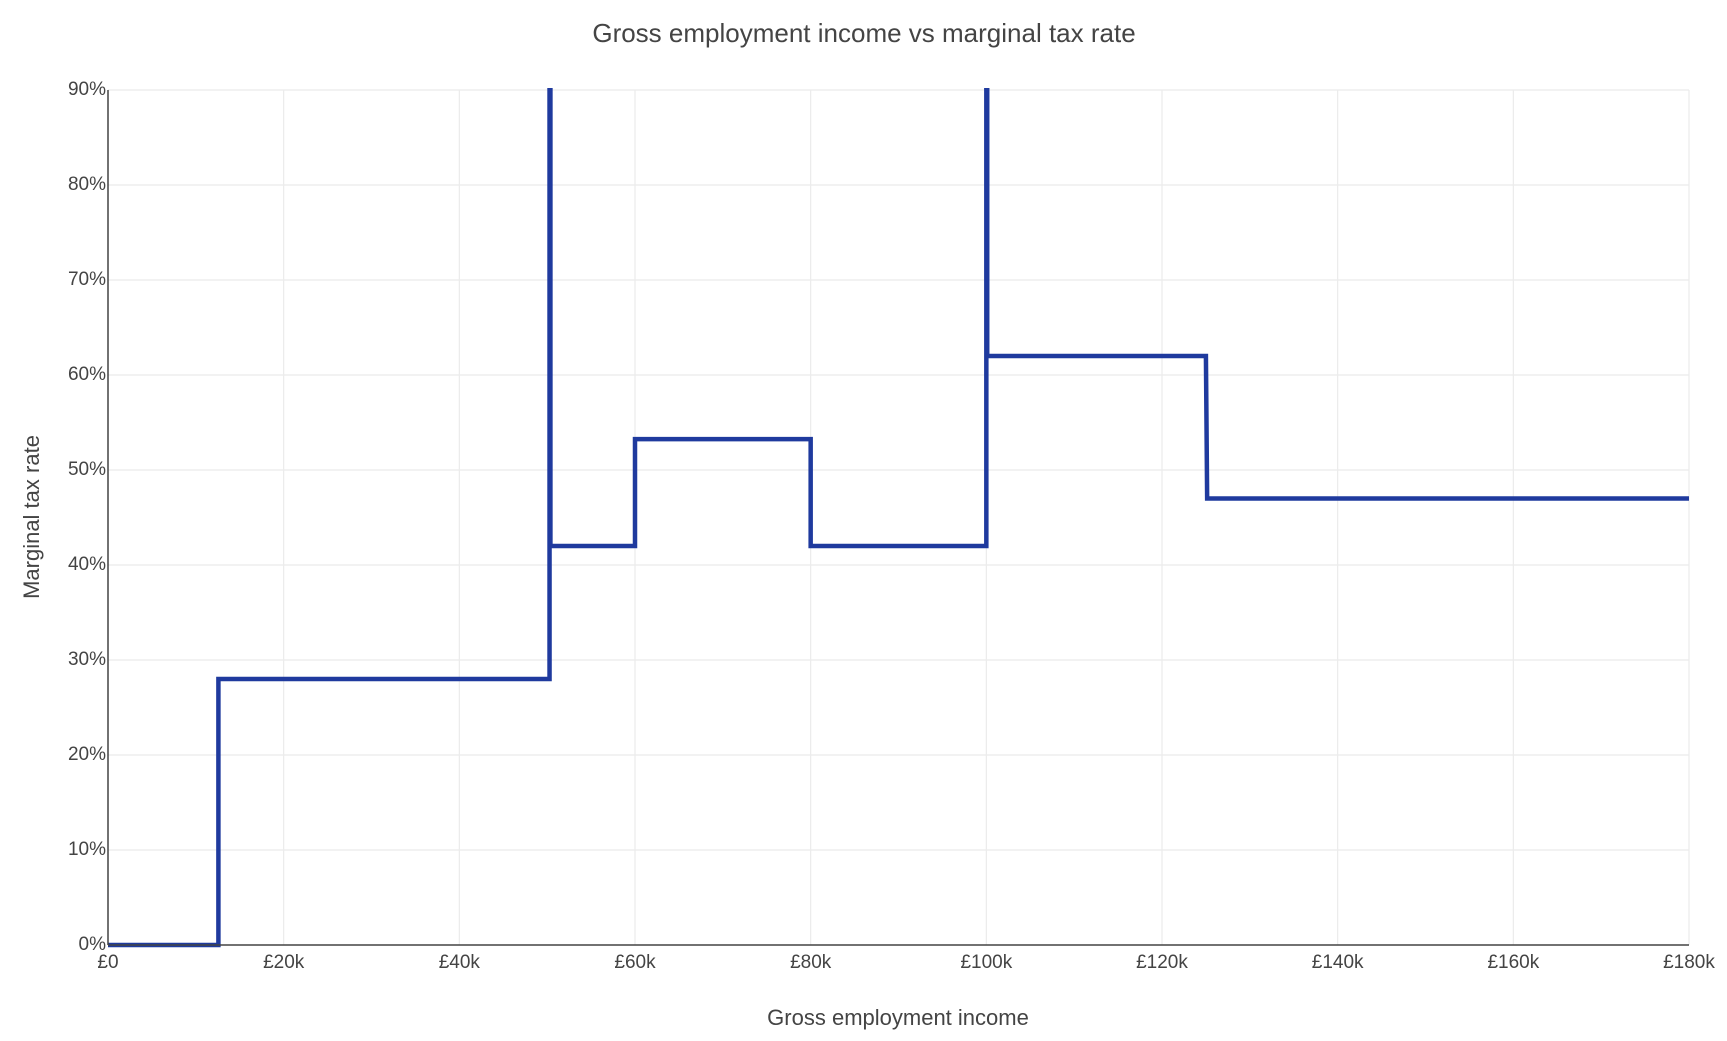  I want to click on y-tick-label: 50%, so click(87, 469).